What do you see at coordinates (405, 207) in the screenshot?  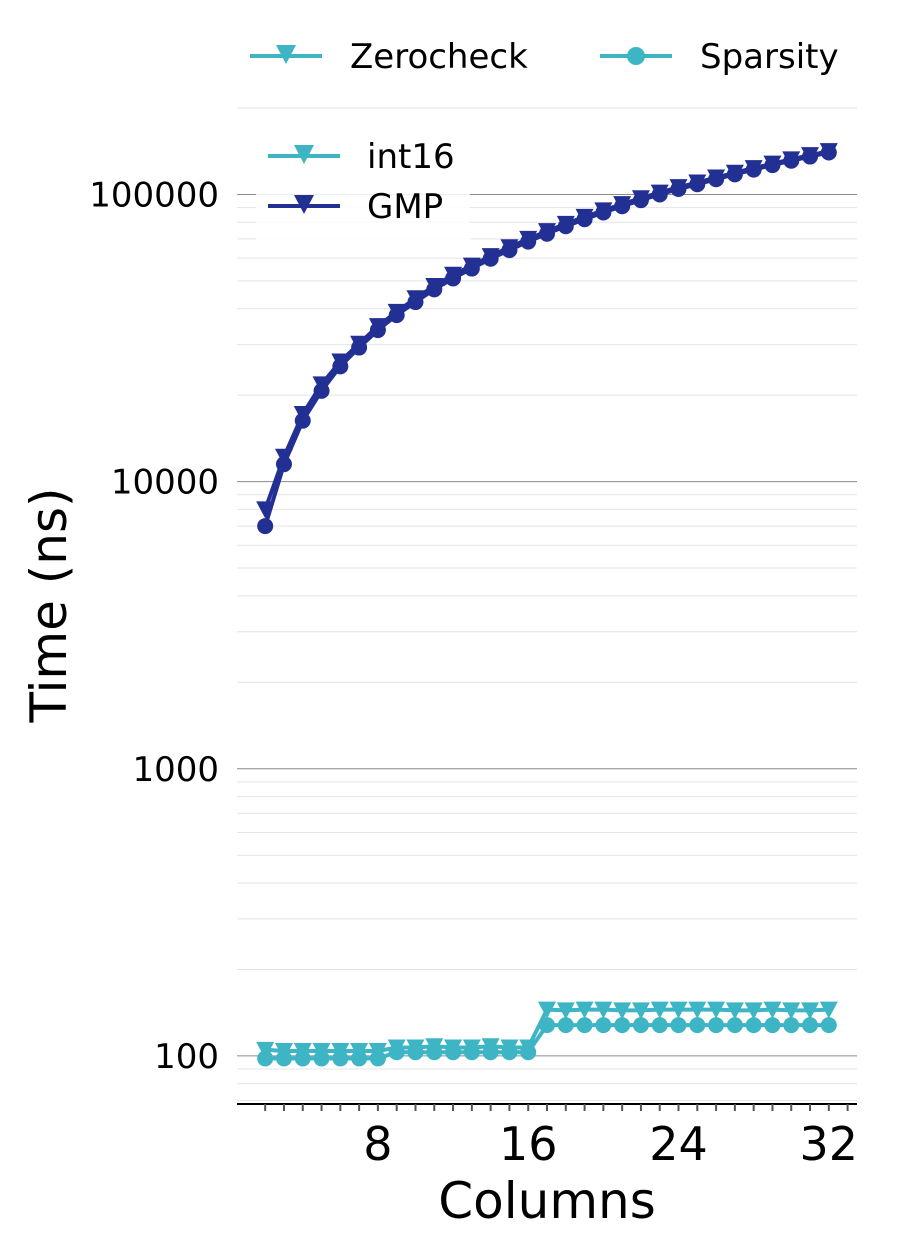 I see `legend-label-gmp: GMP` at bounding box center [405, 207].